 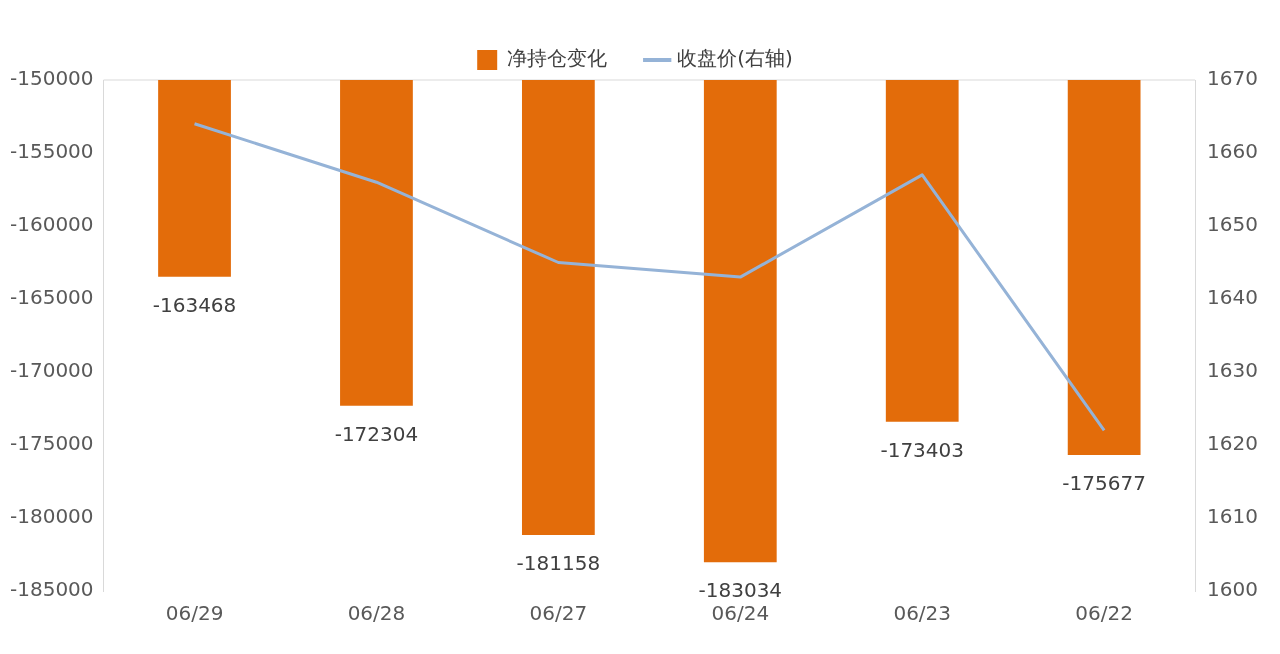 I want to click on data-label: -175677, so click(x=1104, y=483).